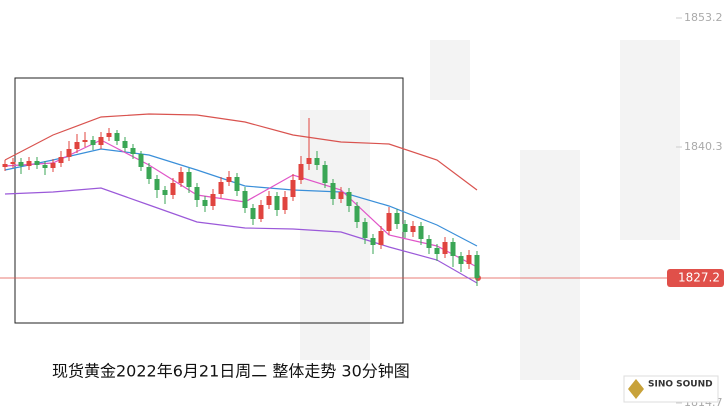  I want to click on logo: SINO SOUND, so click(671, 389).